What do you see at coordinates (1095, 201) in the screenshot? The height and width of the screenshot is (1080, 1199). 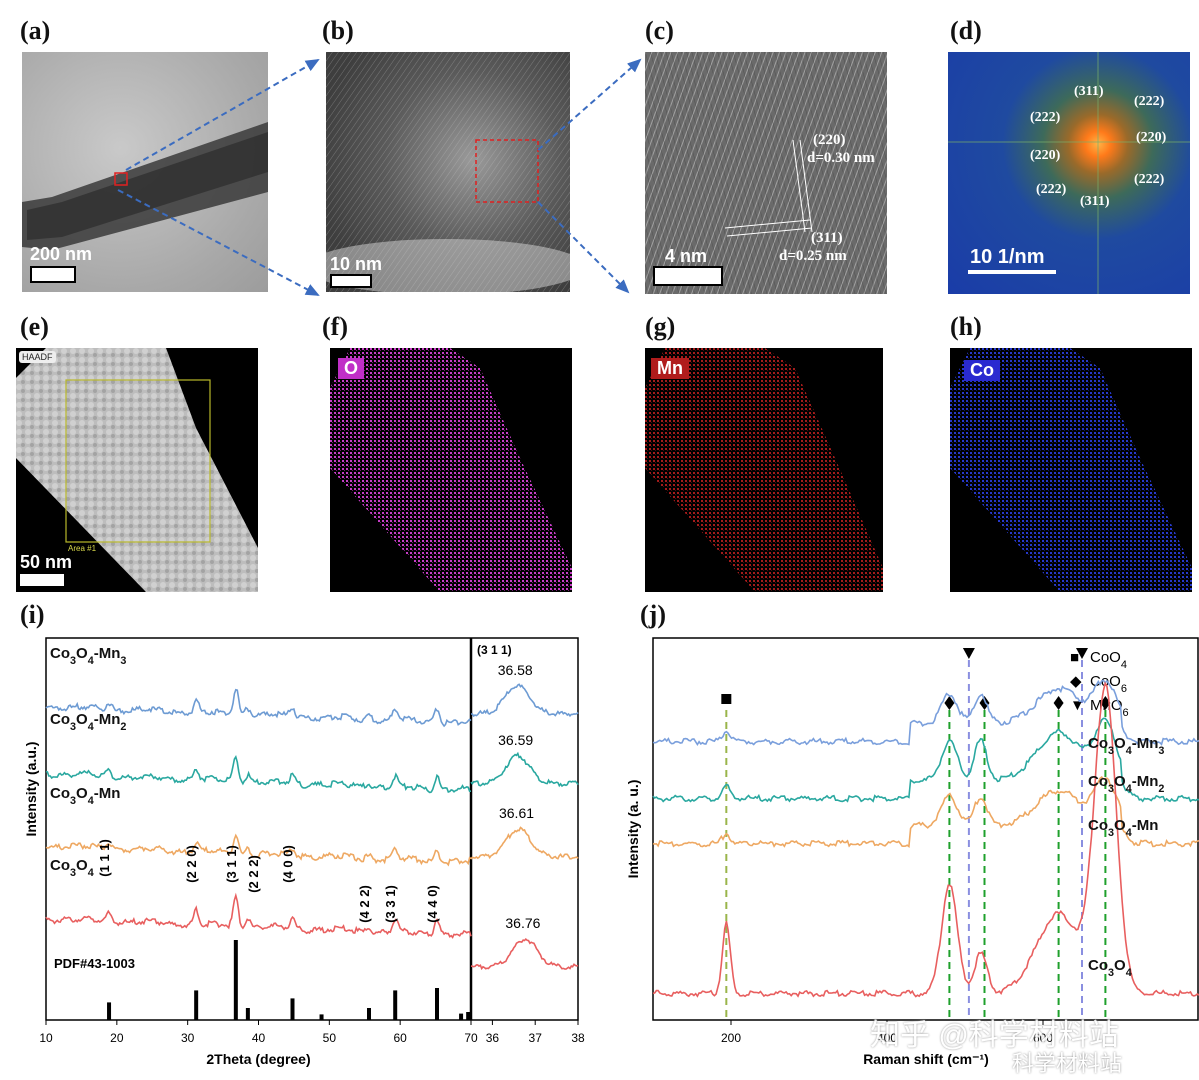 I see `fft-spot-311-bottom: (311)` at bounding box center [1095, 201].